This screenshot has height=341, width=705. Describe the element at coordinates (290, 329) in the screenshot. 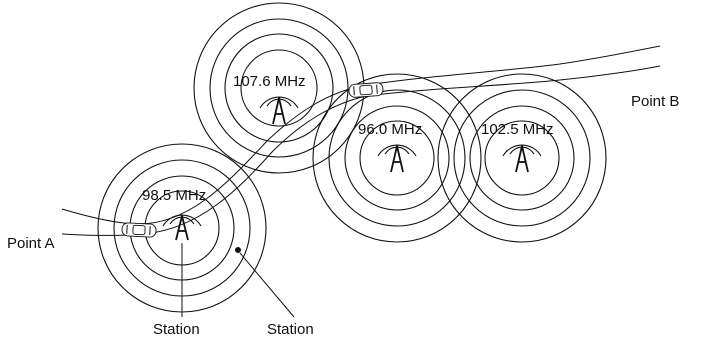

I see `station-coverage-callout-label: Station` at that location.